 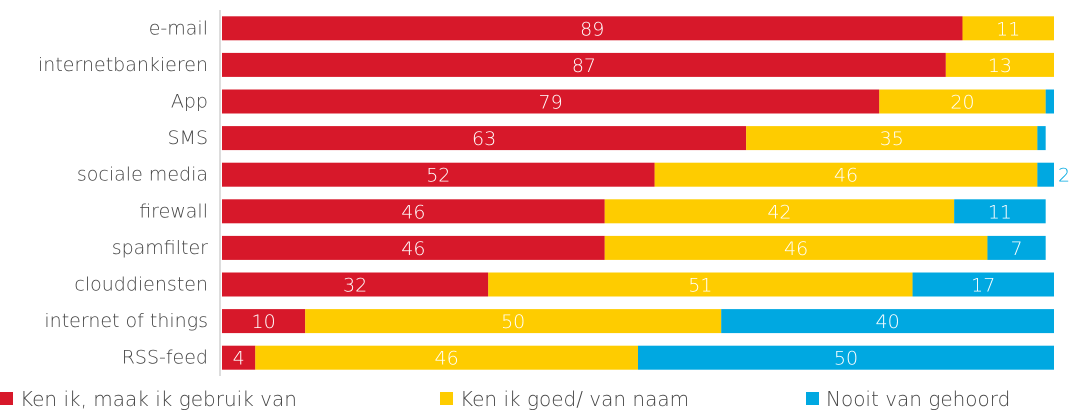 I want to click on category-label: firewall, so click(x=173, y=211).